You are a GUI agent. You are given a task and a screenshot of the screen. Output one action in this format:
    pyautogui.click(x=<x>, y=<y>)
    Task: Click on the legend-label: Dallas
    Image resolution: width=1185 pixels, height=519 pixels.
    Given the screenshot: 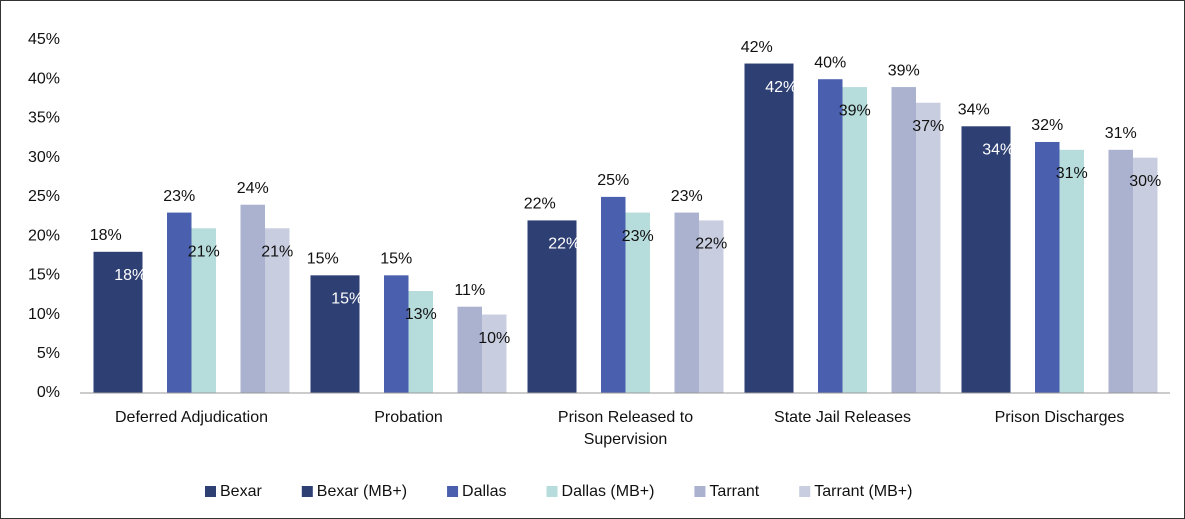 What is the action you would take?
    pyautogui.click(x=484, y=491)
    